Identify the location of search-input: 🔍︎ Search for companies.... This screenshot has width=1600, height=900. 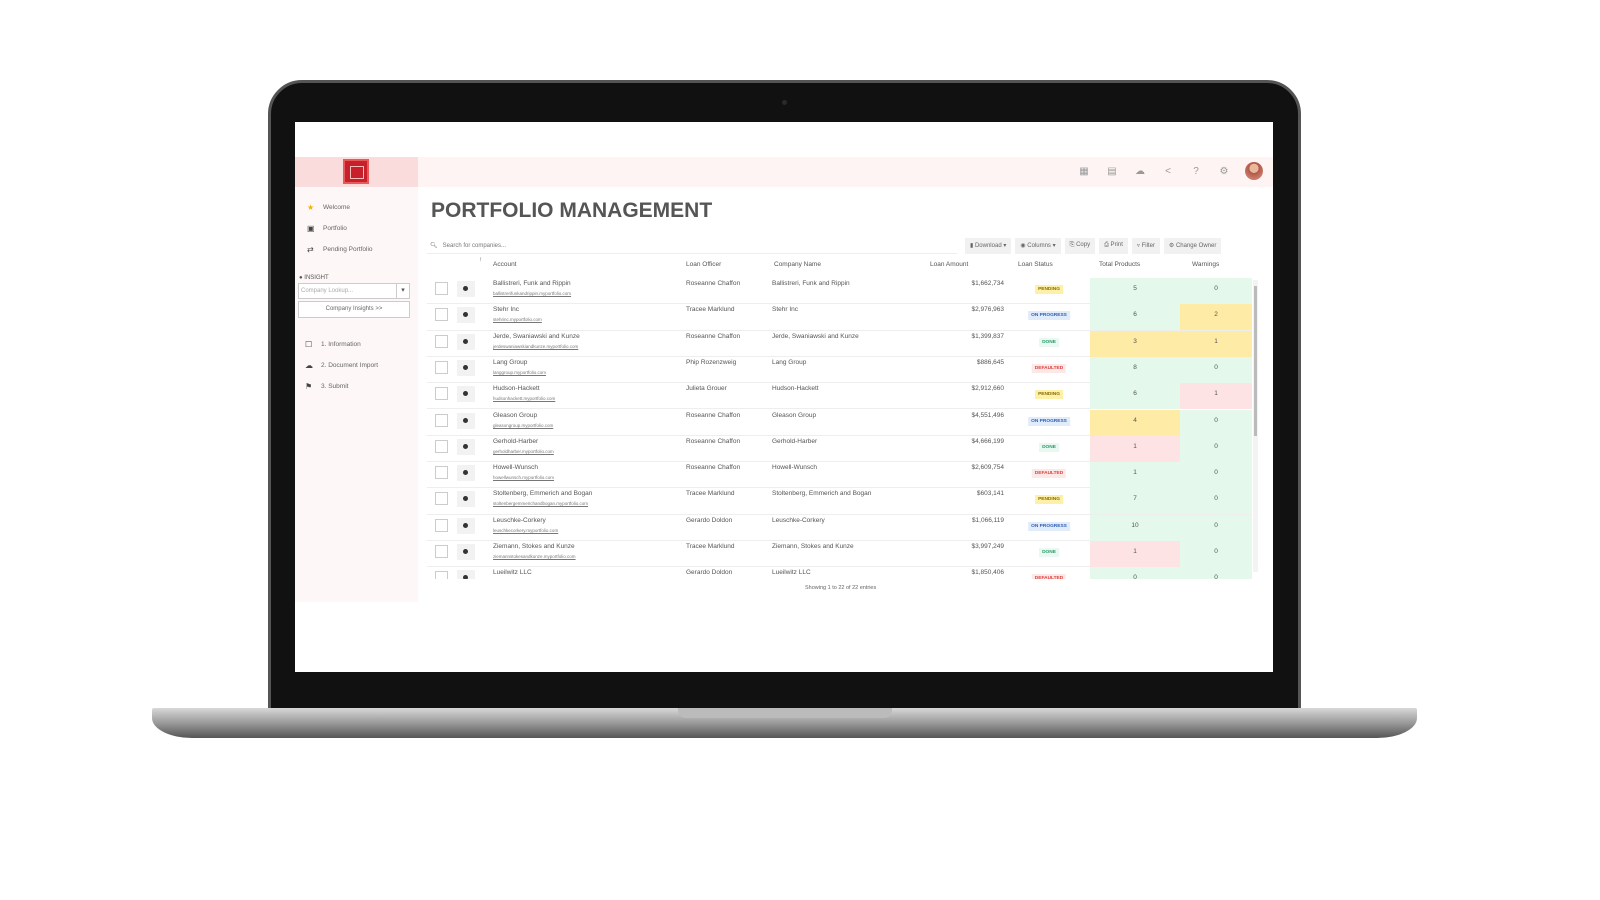
(692, 246).